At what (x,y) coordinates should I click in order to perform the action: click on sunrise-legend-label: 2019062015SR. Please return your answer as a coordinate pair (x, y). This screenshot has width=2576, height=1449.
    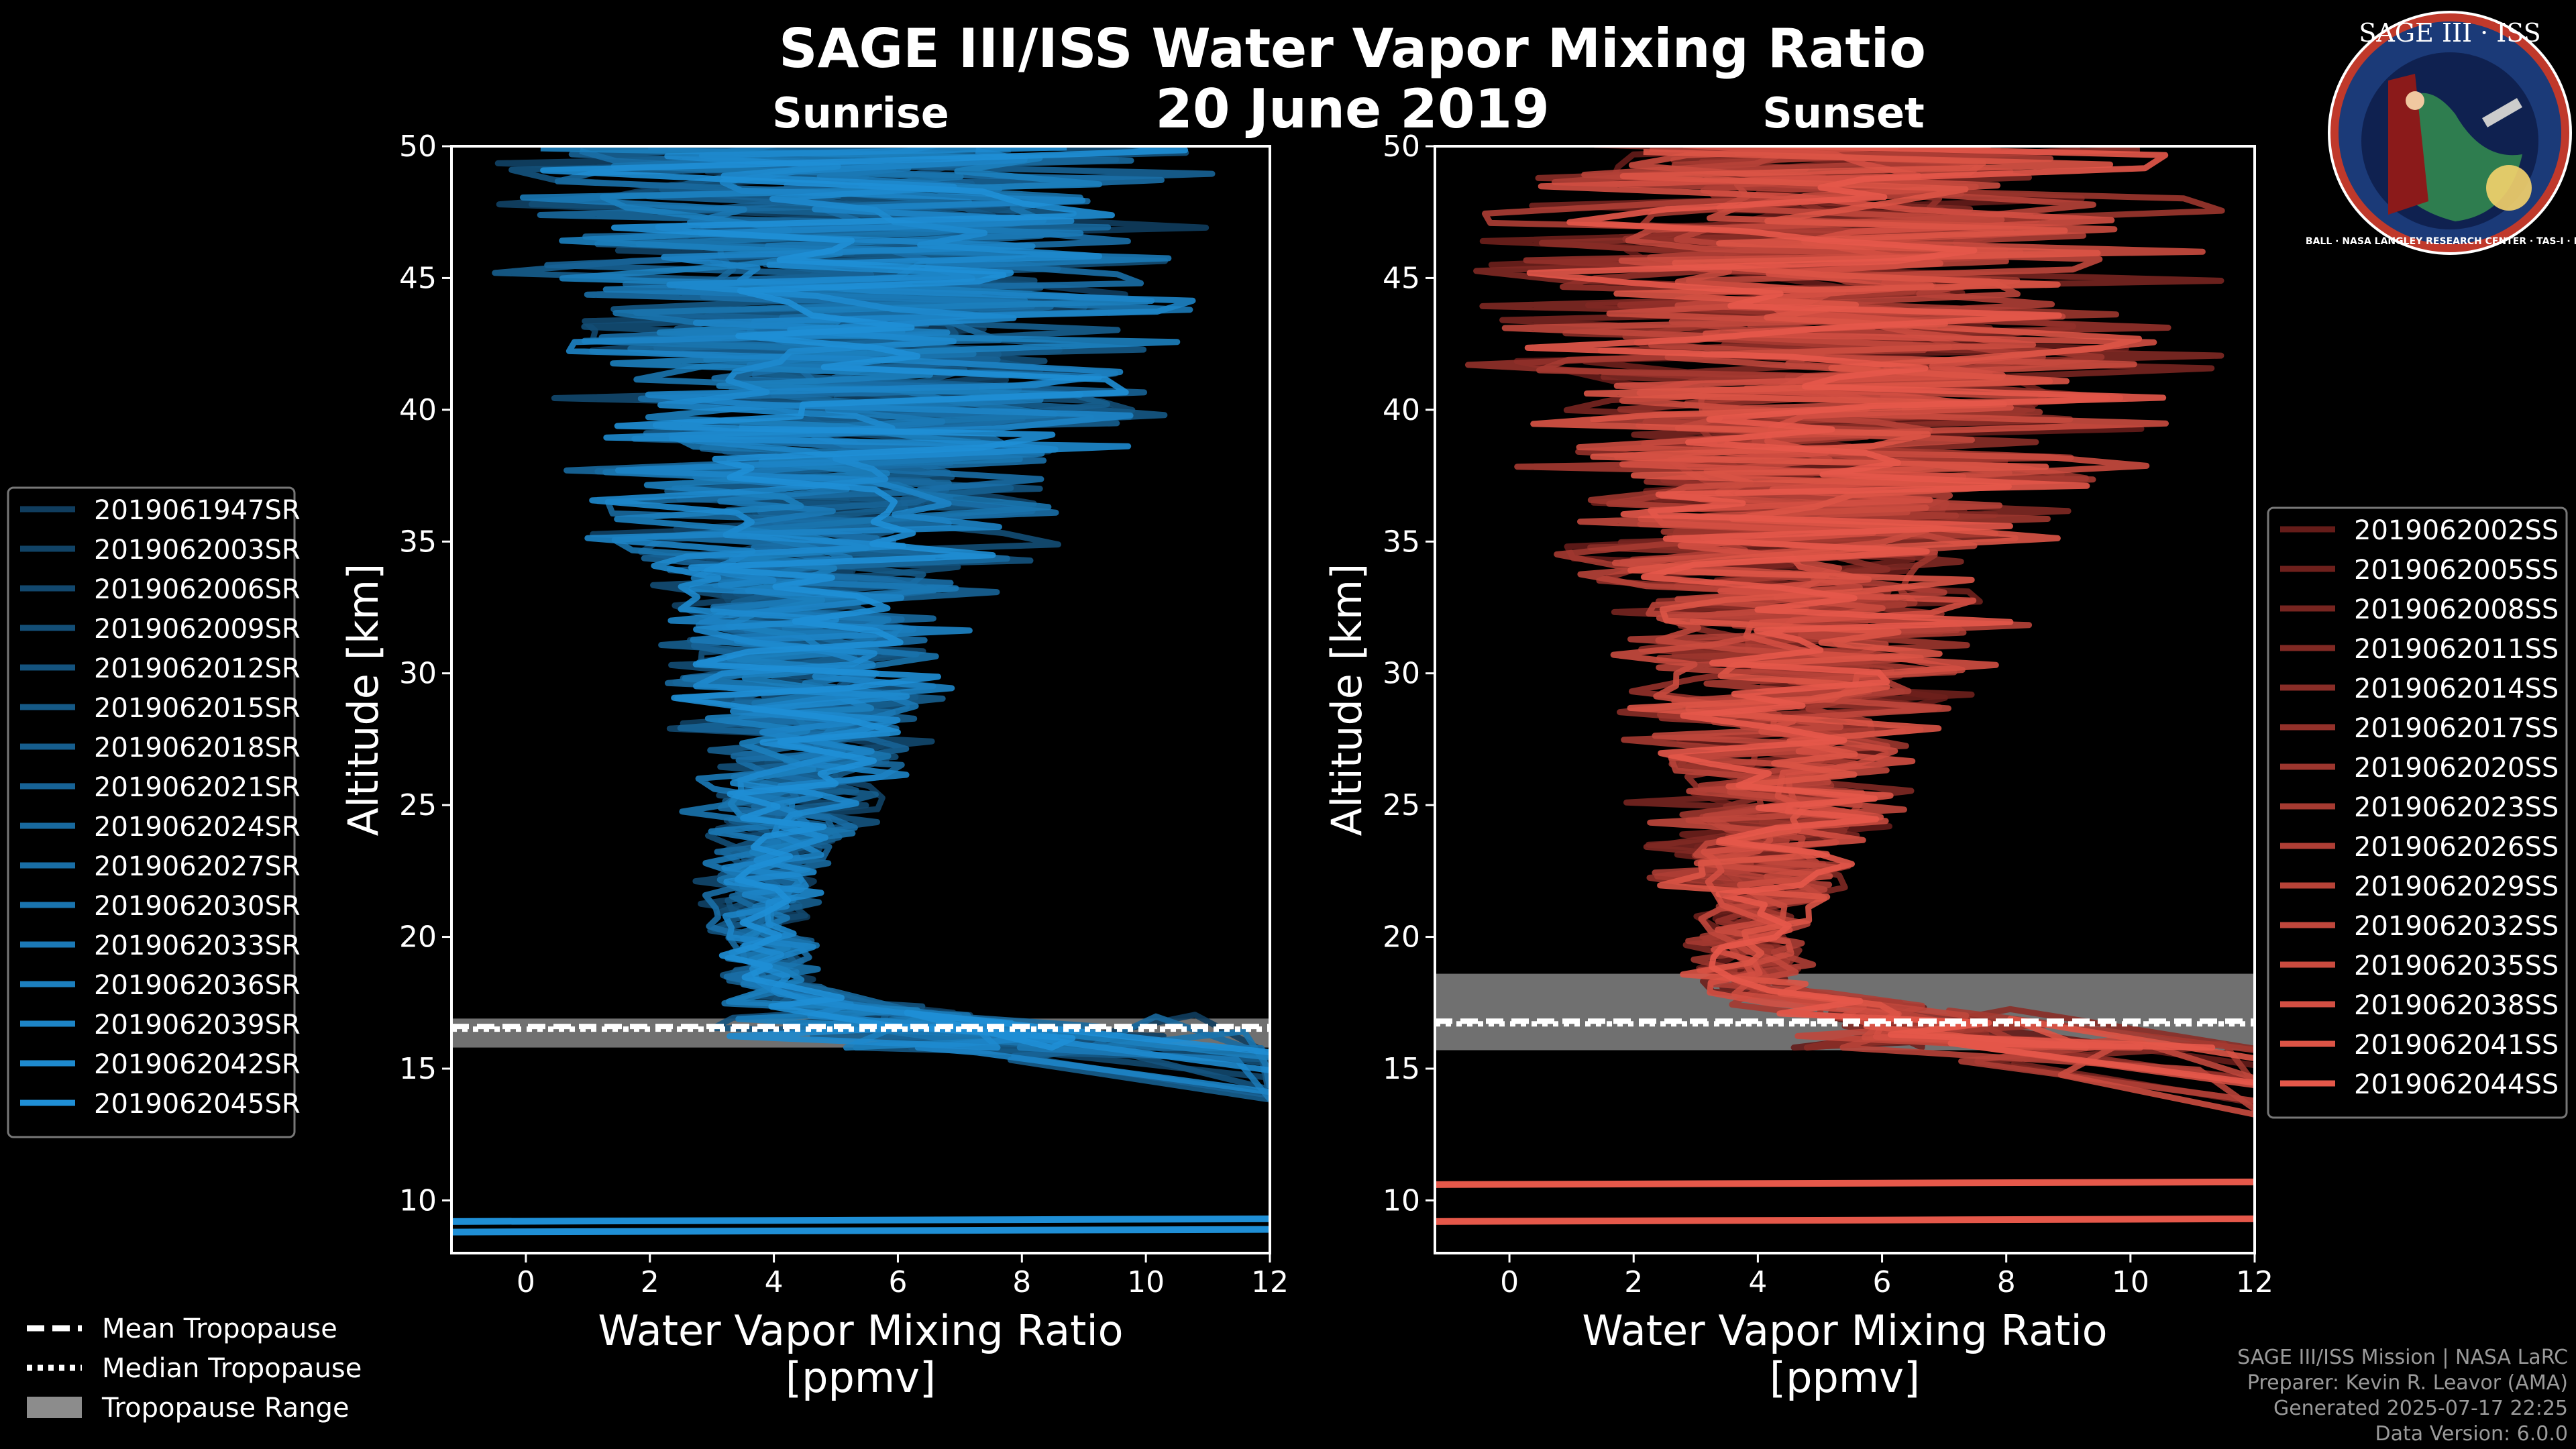
    Looking at the image, I should click on (197, 708).